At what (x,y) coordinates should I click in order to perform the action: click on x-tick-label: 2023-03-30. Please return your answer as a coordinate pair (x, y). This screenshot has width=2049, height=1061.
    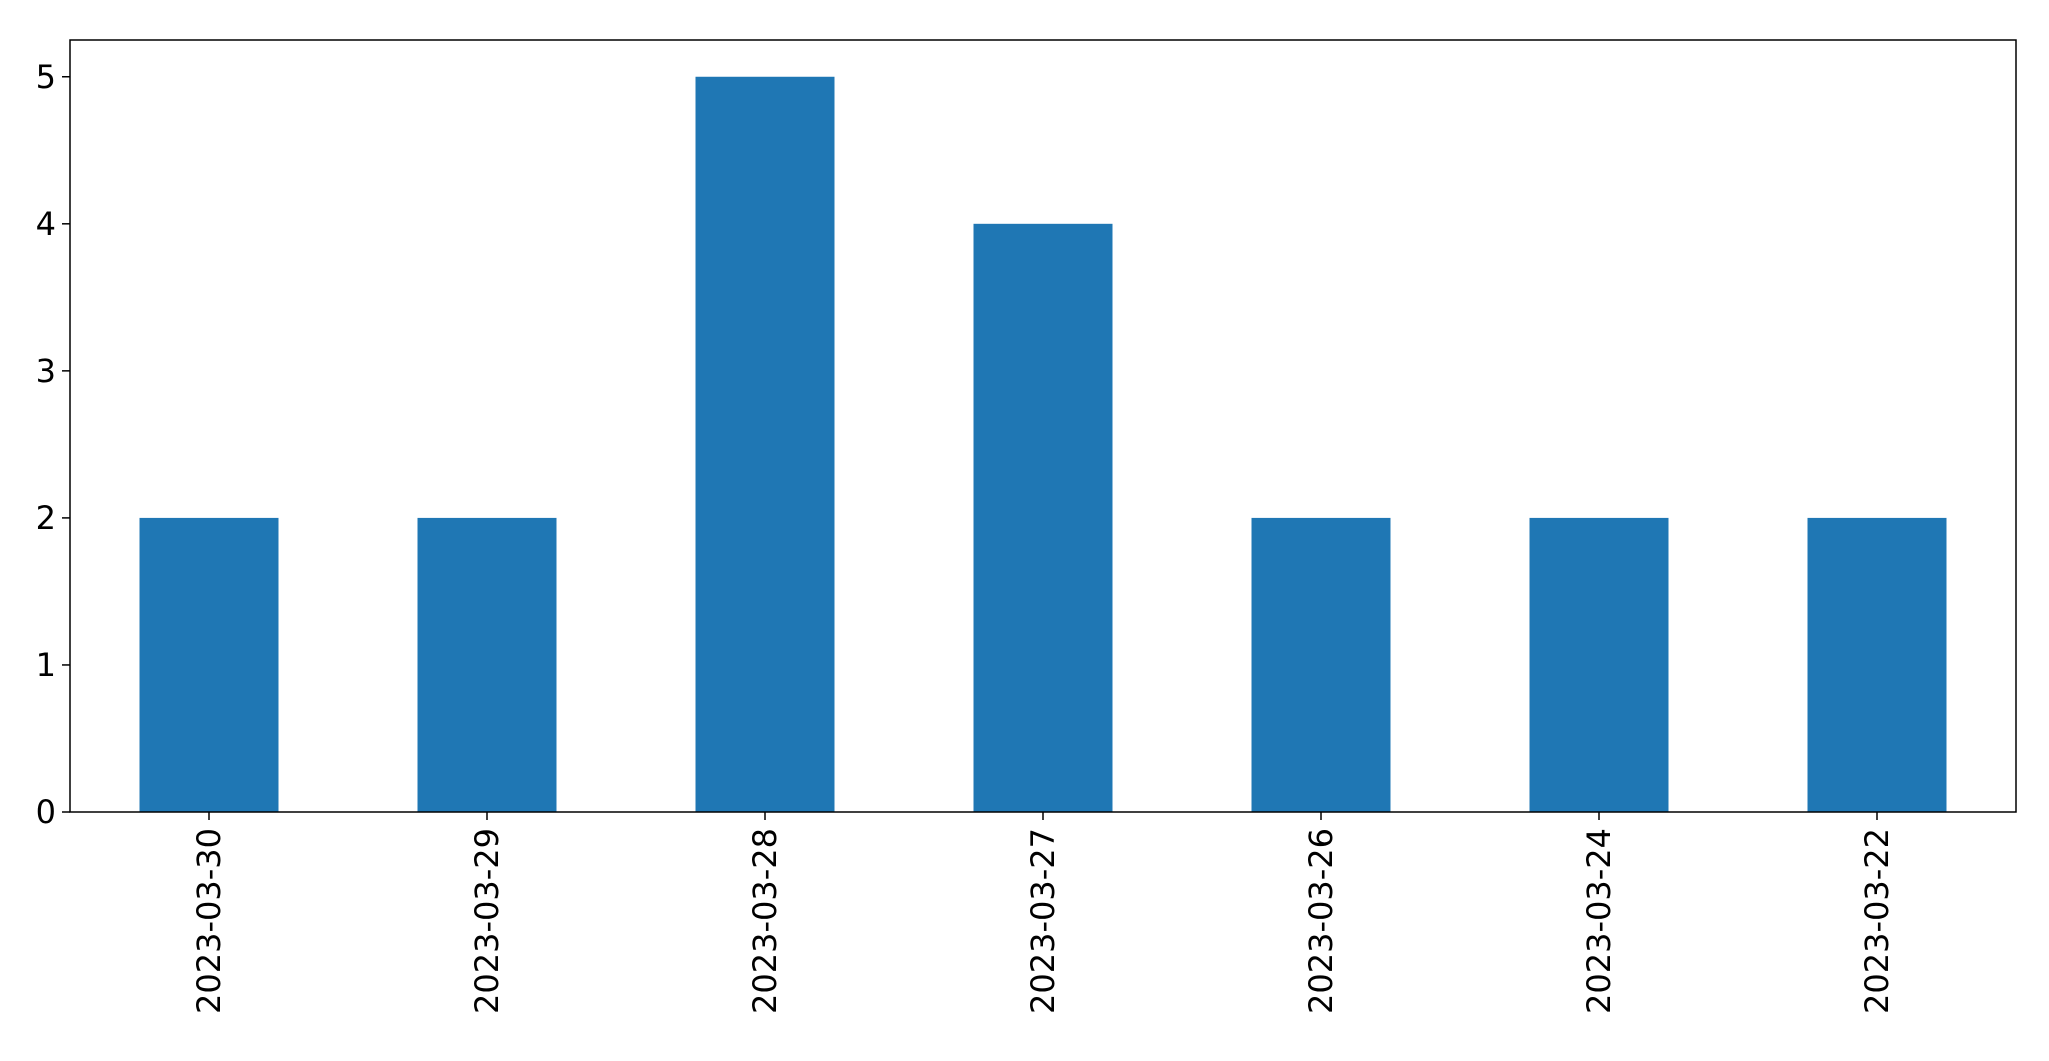
    Looking at the image, I should click on (209, 921).